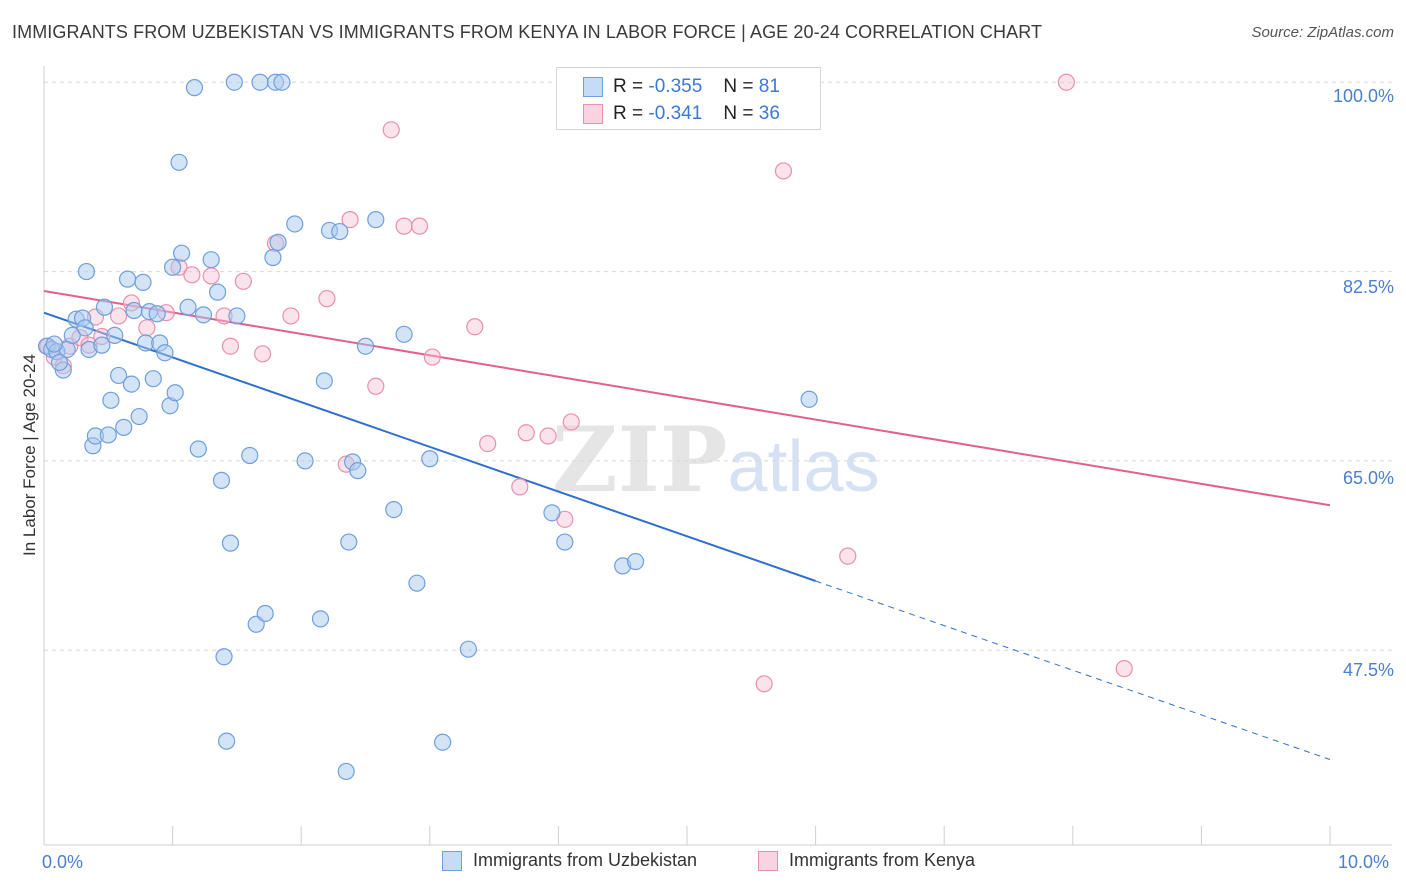 The width and height of the screenshot is (1406, 892). What do you see at coordinates (569, 860) in the screenshot?
I see `legend-item-uzbekistan: Immigrants from Uzbekistan` at bounding box center [569, 860].